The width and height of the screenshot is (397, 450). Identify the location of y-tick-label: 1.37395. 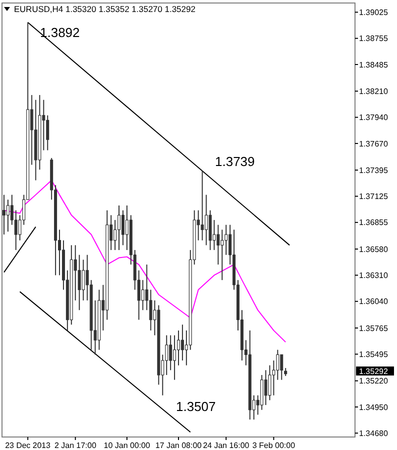
(373, 170).